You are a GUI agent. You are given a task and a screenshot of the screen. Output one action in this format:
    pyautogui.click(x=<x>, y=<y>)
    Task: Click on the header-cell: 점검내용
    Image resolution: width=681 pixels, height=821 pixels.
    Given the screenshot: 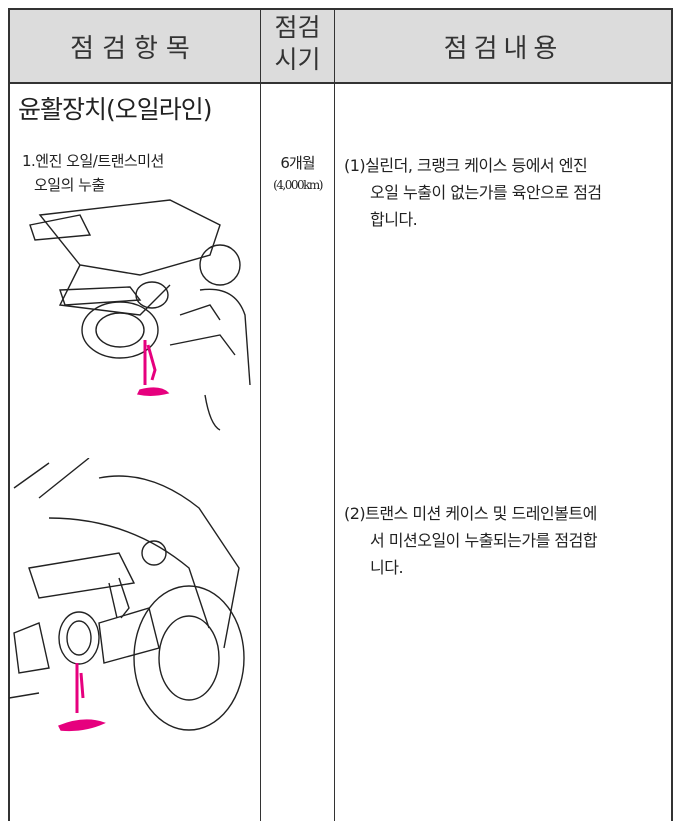 What is the action you would take?
    pyautogui.click(x=503, y=46)
    